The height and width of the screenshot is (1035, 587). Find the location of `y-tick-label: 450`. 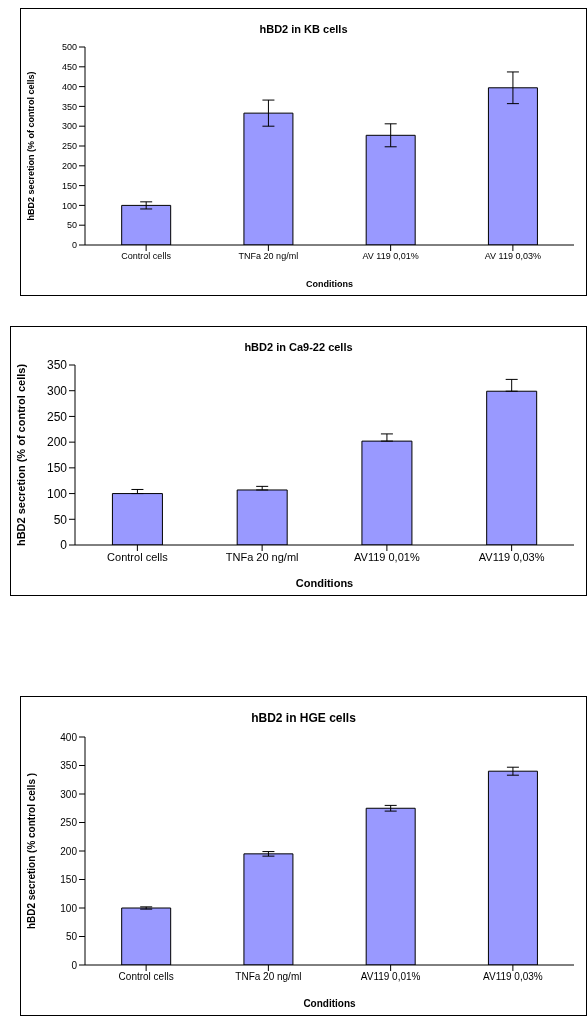

y-tick-label: 450 is located at coordinates (69, 66).